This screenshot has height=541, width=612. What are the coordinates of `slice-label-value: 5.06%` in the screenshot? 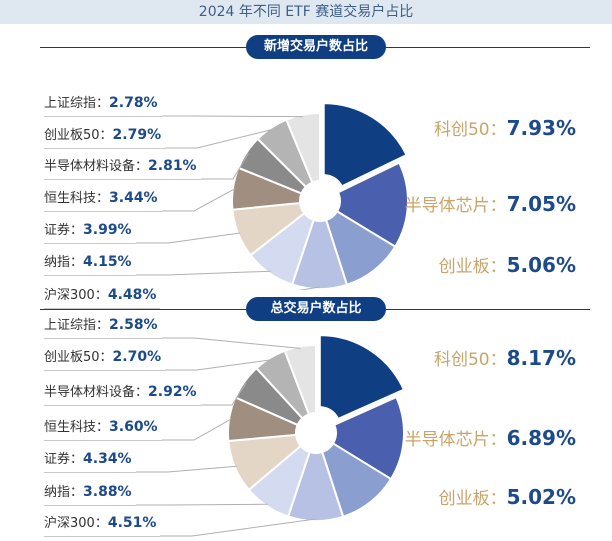 It's located at (541, 265).